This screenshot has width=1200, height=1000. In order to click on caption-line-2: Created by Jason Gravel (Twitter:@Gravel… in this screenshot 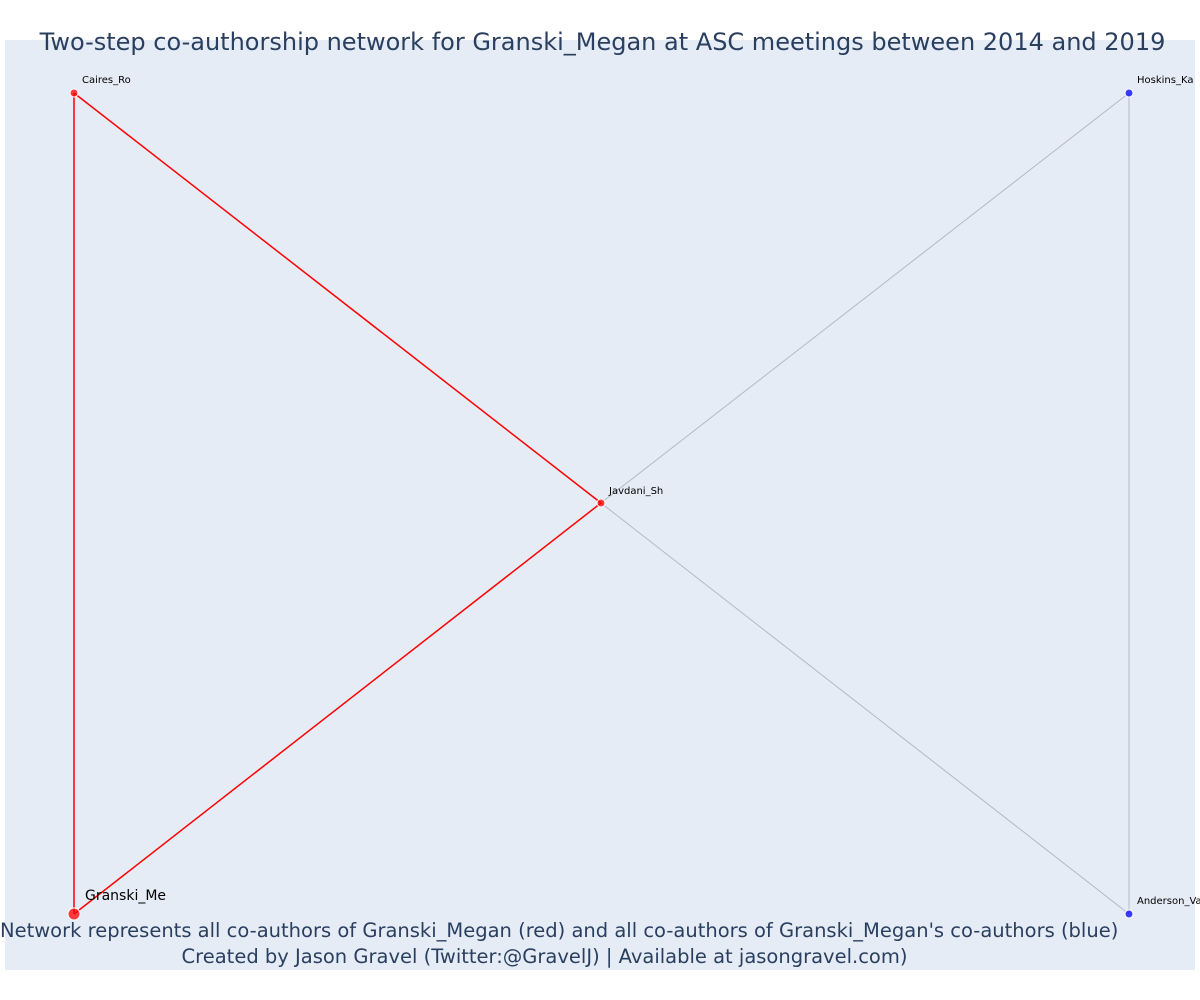, I will do `click(544, 956)`.